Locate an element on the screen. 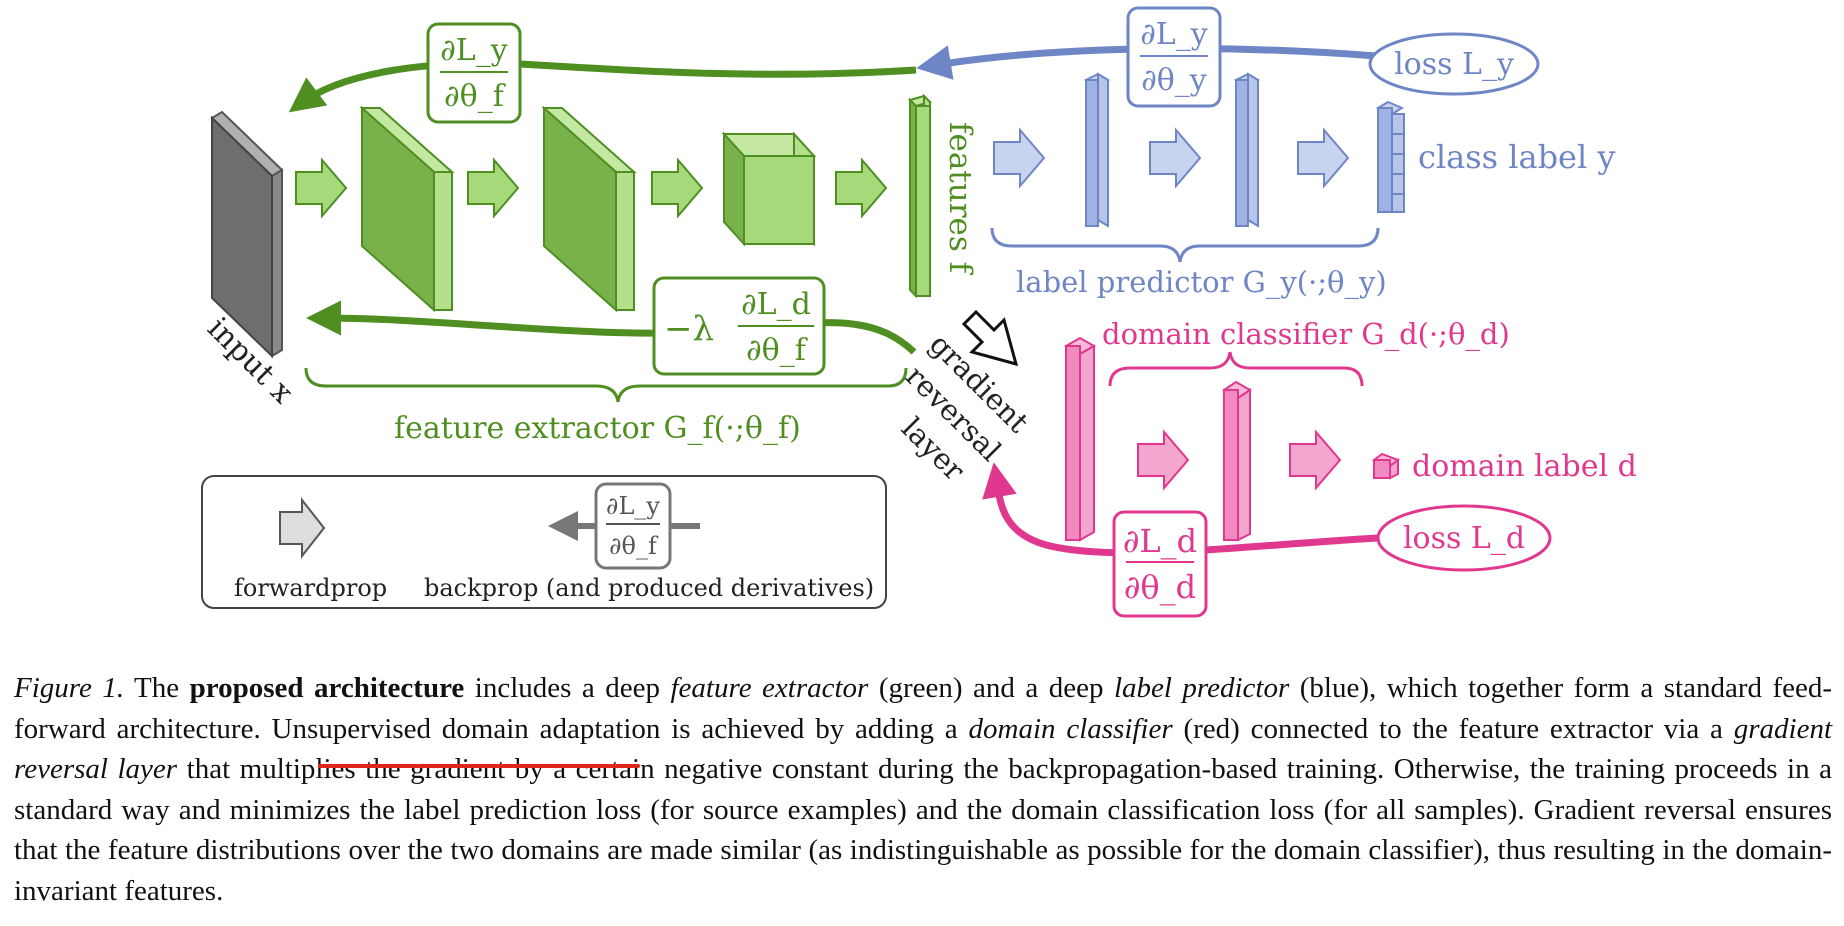 This screenshot has width=1844, height=926. caption-term-label-predictor: label predictor is located at coordinates (1201, 688).